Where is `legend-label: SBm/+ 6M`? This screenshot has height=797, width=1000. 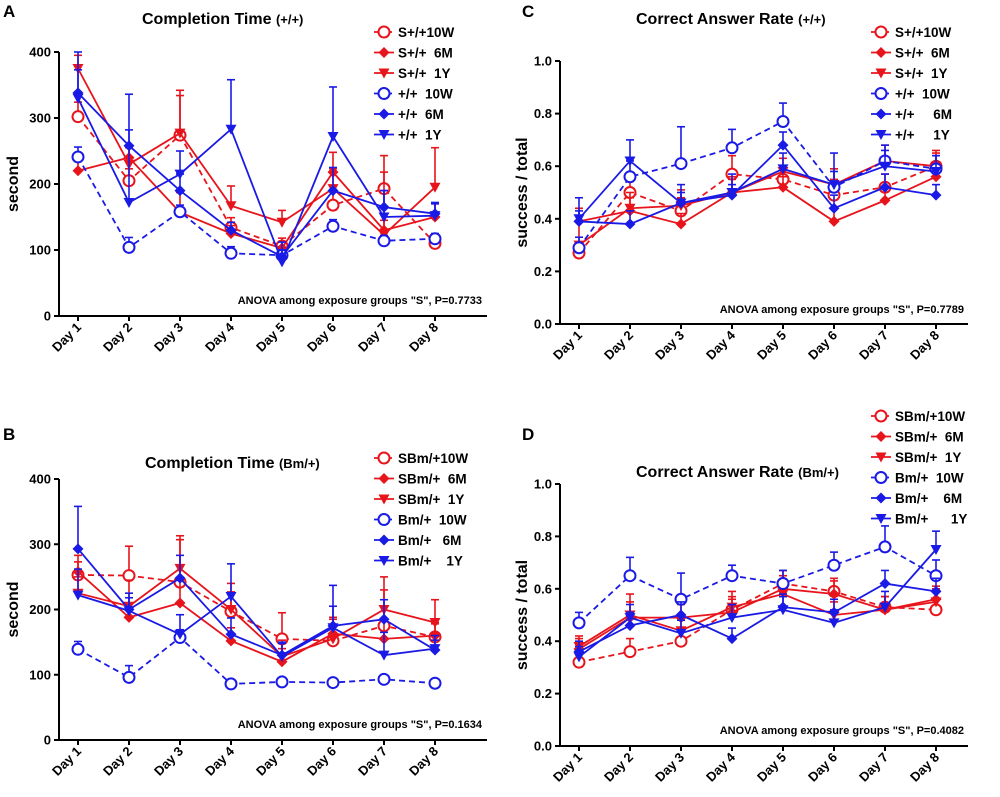
legend-label: SBm/+ 6M is located at coordinates (432, 479).